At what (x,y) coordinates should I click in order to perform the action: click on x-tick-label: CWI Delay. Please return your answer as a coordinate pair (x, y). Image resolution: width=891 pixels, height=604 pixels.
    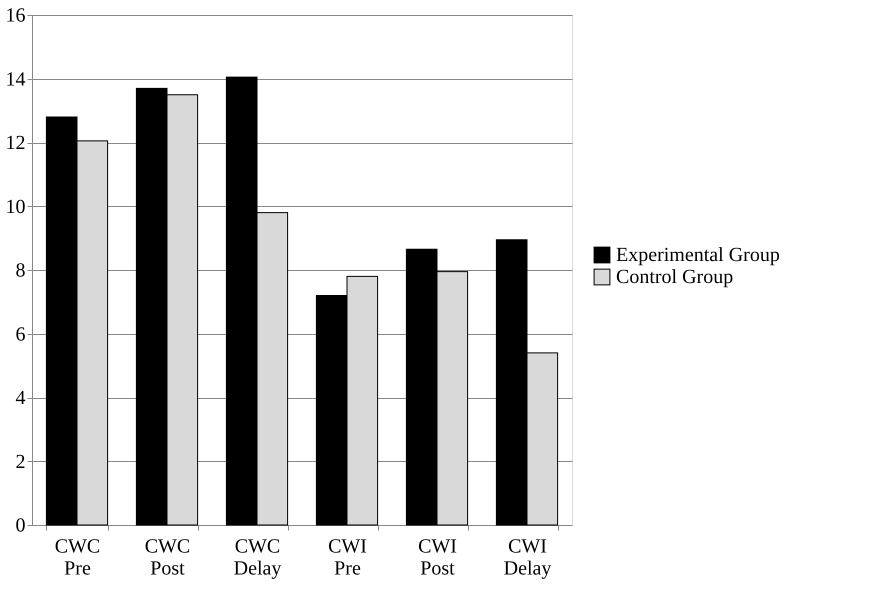
    Looking at the image, I should click on (528, 558).